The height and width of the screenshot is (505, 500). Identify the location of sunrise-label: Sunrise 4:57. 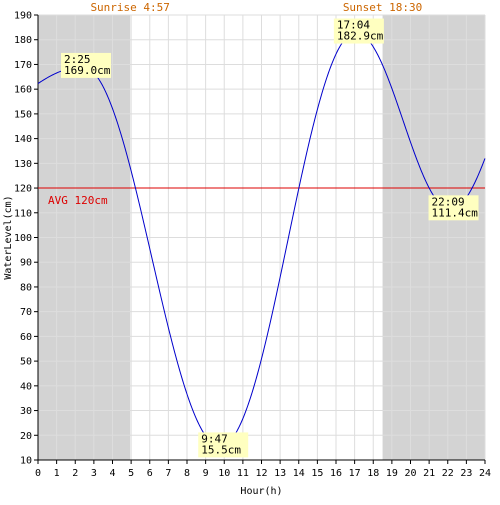
(129, 7).